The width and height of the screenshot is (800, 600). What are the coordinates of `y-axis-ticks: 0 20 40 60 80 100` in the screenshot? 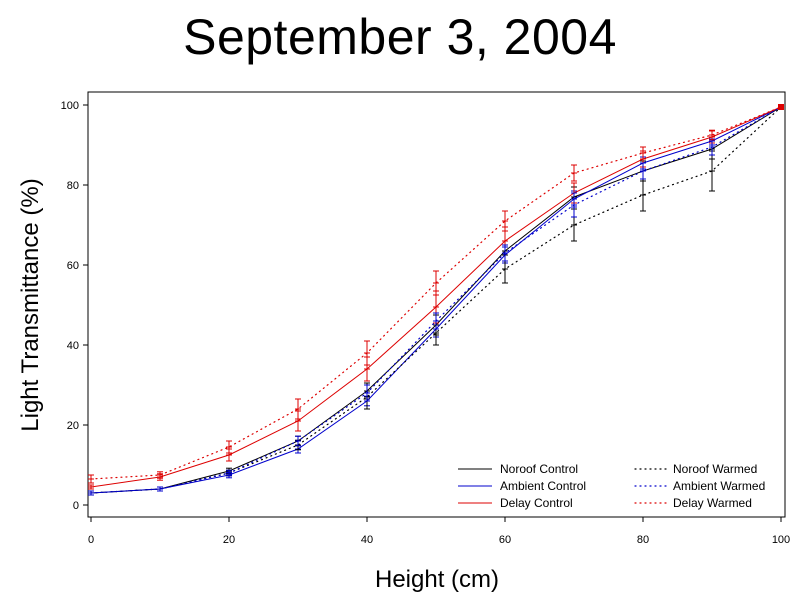 It's located at (74, 306).